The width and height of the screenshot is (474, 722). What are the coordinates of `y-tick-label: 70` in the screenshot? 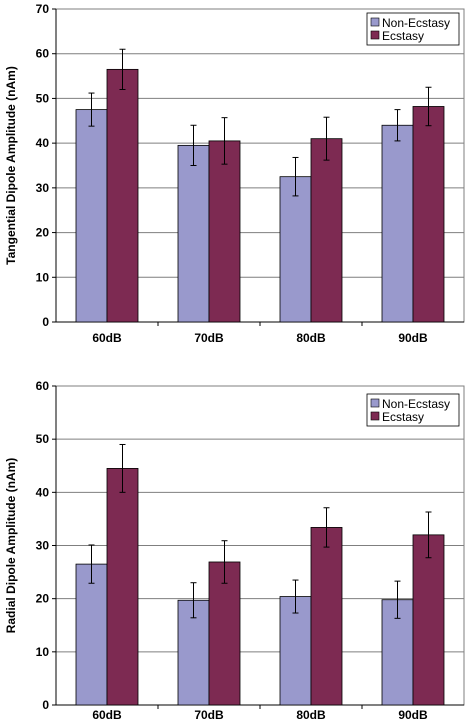 It's located at (43, 9).